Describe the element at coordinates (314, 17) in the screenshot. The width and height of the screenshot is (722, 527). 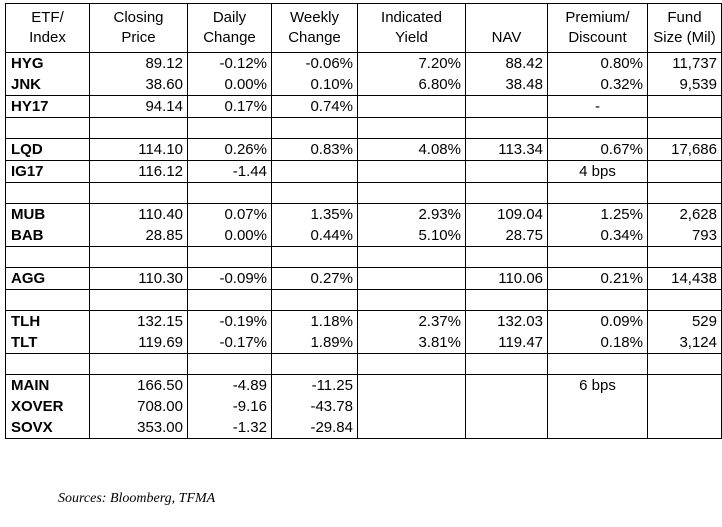
I see `header-line: Weekly` at that location.